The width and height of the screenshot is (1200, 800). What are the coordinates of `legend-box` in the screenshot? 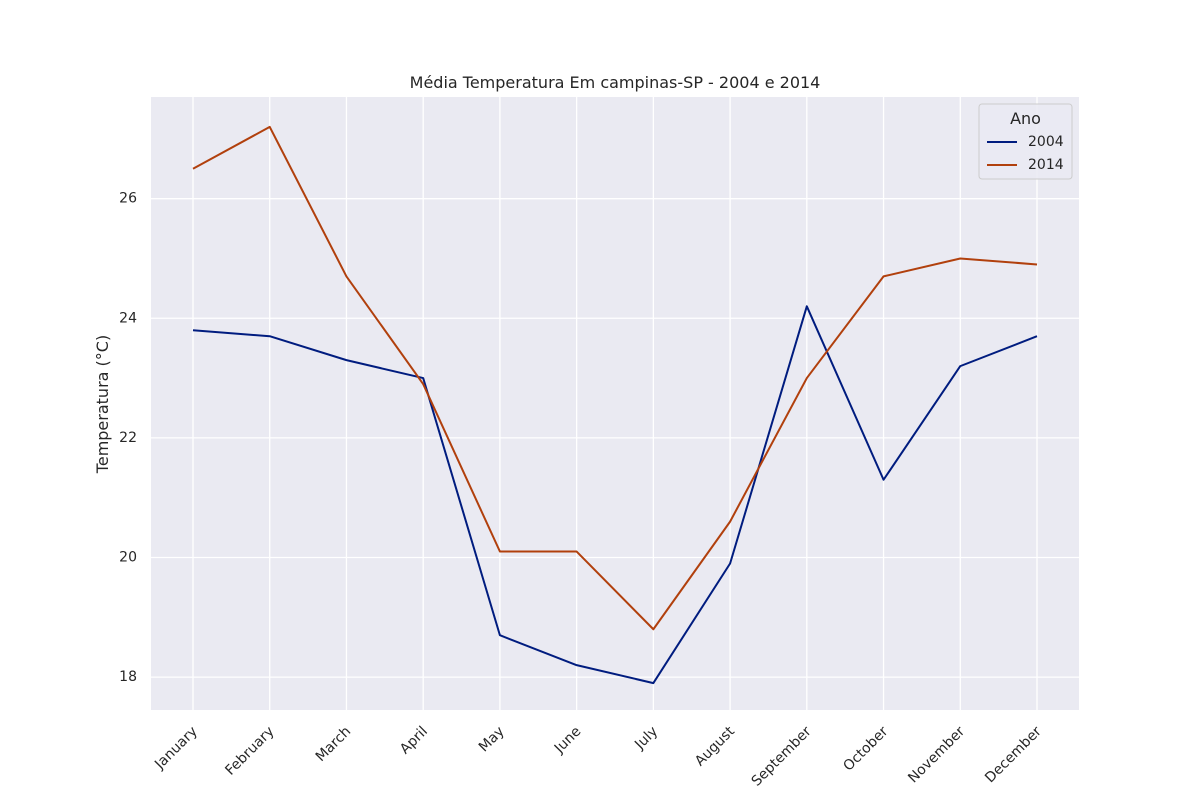 It's located at (1025, 141).